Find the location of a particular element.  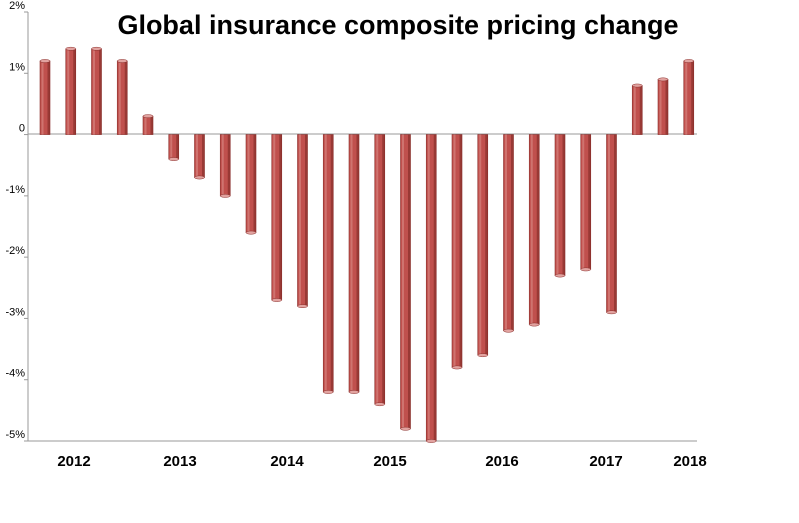

y-tick-label: -2% is located at coordinates (15, 251).